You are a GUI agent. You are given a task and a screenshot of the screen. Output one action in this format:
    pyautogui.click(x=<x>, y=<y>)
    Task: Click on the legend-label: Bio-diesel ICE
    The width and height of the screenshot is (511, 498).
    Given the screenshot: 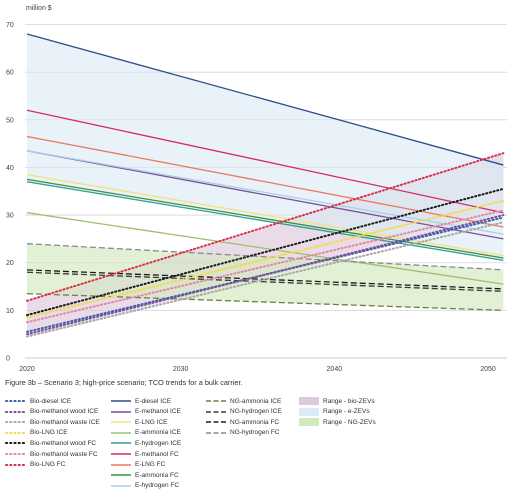 What is the action you would take?
    pyautogui.click(x=51, y=401)
    